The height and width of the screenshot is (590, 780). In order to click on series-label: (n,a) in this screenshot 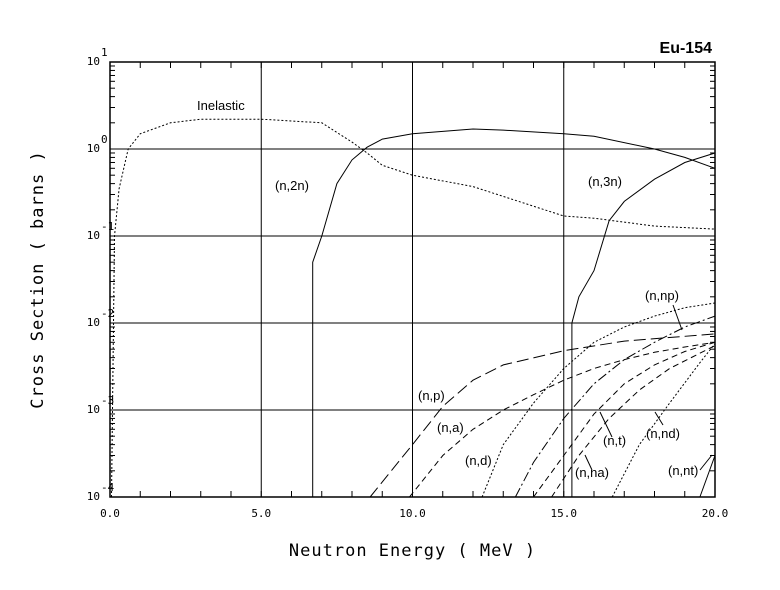, I will do `click(450, 427)`.